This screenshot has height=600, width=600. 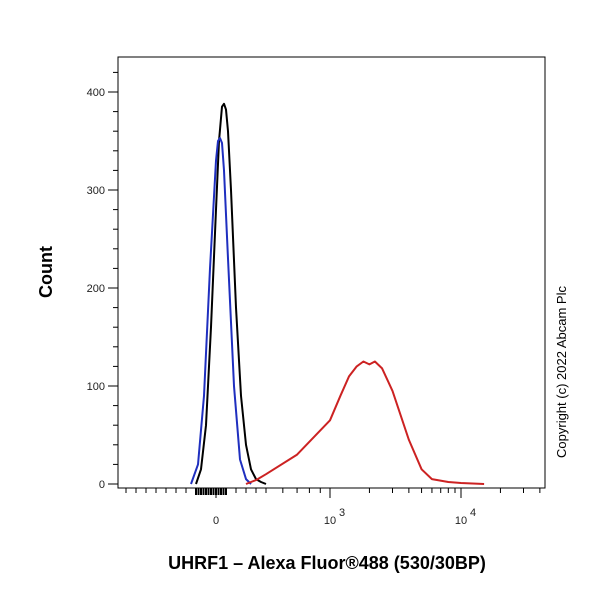 What do you see at coordinates (96, 93) in the screenshot?
I see `y-tick-label: 400` at bounding box center [96, 93].